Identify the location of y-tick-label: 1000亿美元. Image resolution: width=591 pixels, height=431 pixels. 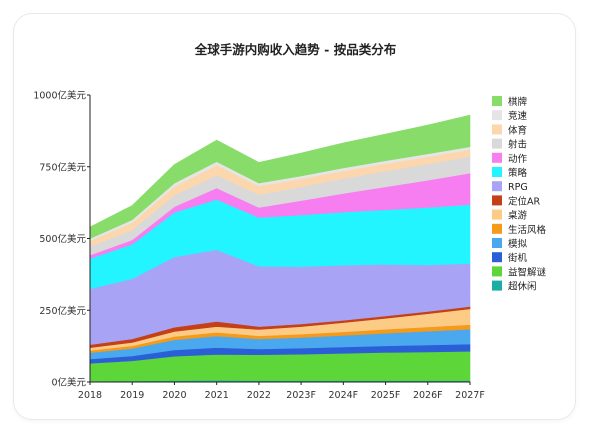
(59, 96).